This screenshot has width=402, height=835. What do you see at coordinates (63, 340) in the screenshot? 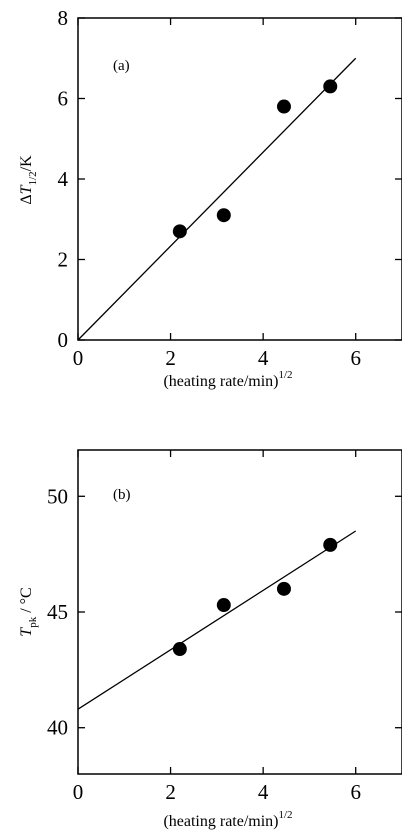
I see `y-tick-label: 0` at bounding box center [63, 340].